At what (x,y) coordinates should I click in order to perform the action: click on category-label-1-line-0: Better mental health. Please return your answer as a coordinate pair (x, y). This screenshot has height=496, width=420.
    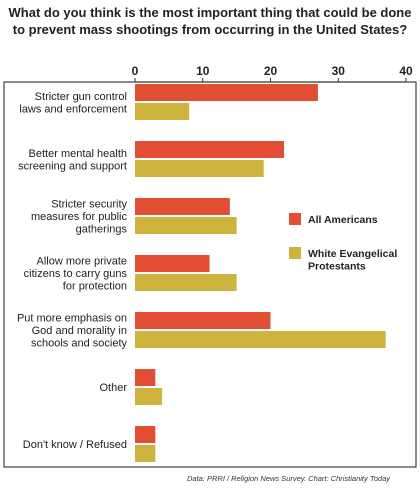
    Looking at the image, I should click on (78, 154).